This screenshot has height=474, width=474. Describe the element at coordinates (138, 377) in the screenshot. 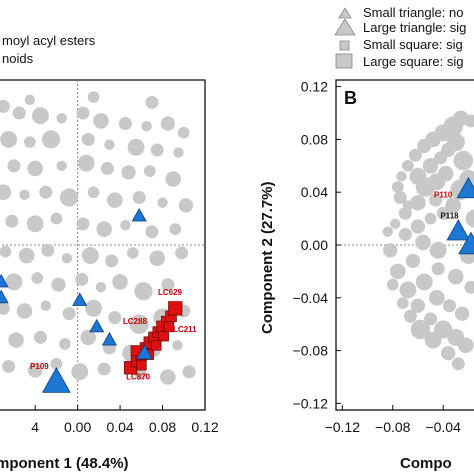

I see `panel-a-point-label: LC870` at that location.